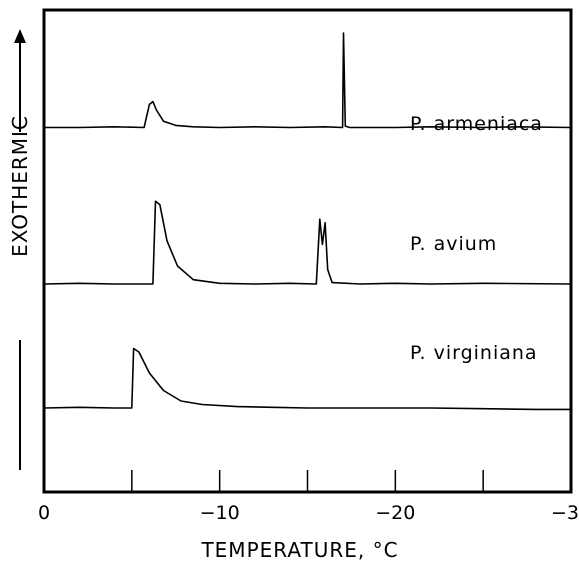 The image size is (579, 563). What do you see at coordinates (44, 513) in the screenshot?
I see `x-tick-label: 0` at bounding box center [44, 513].